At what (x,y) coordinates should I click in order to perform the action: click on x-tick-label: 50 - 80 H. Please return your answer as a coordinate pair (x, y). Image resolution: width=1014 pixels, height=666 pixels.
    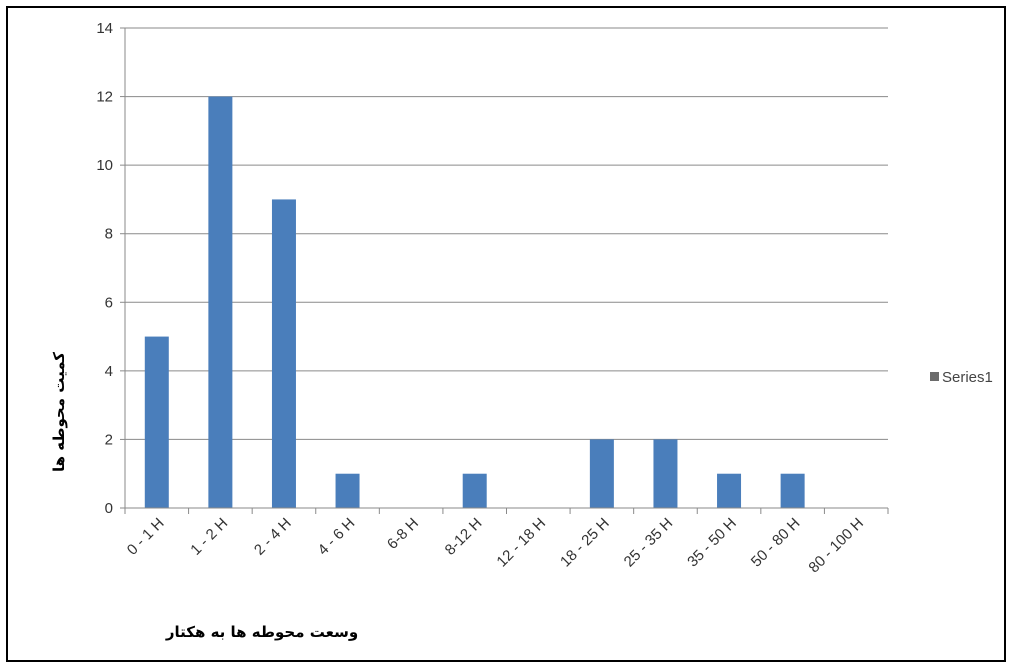
    Looking at the image, I should click on (776, 543).